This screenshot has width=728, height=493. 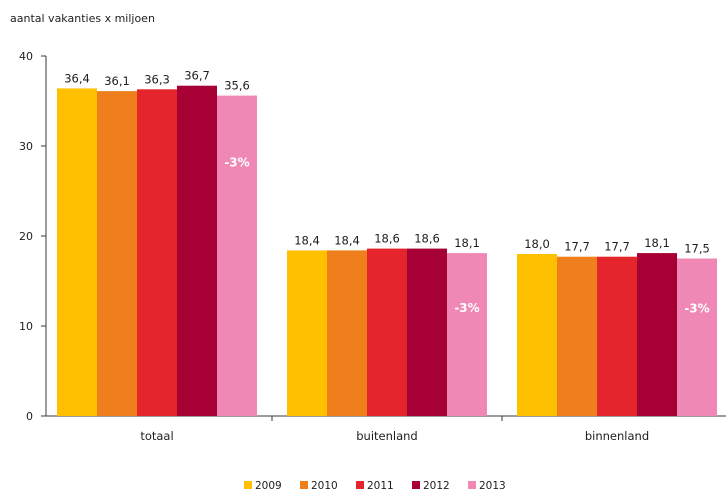 I want to click on legend-item-2012: 2012, so click(x=431, y=486).